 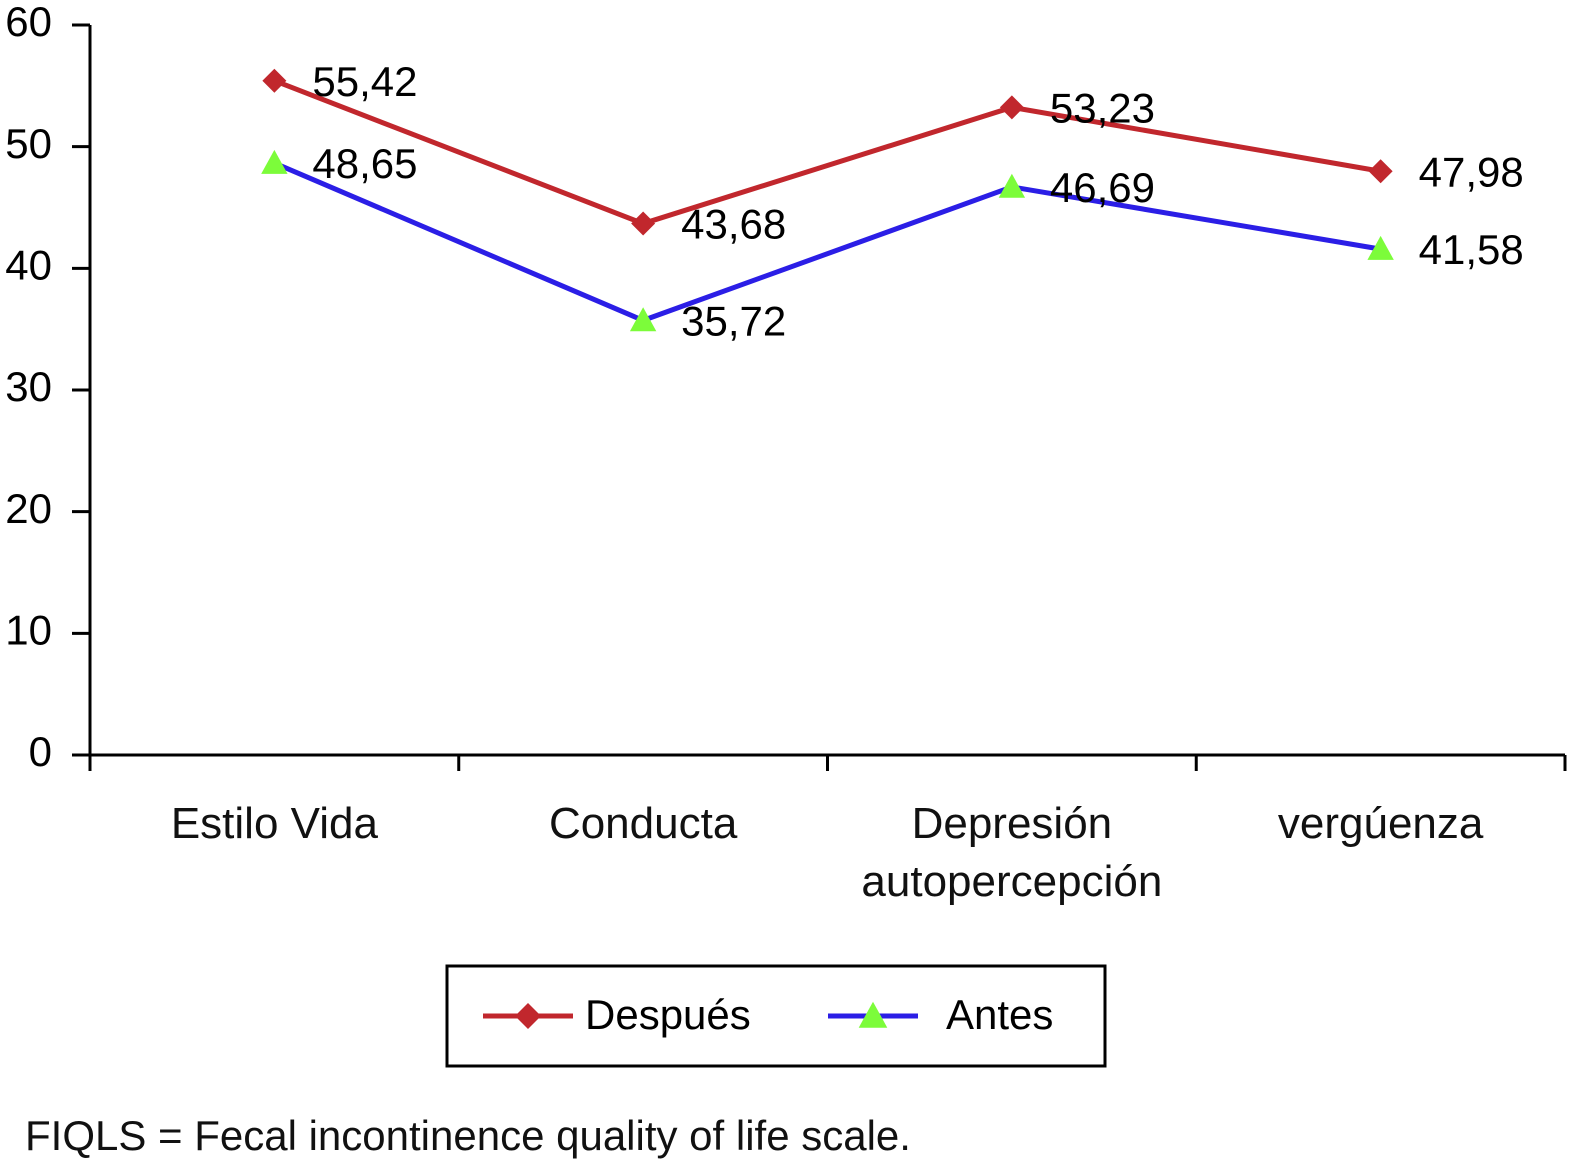 What do you see at coordinates (28, 508) in the screenshot?
I see `y-tick-label: 20` at bounding box center [28, 508].